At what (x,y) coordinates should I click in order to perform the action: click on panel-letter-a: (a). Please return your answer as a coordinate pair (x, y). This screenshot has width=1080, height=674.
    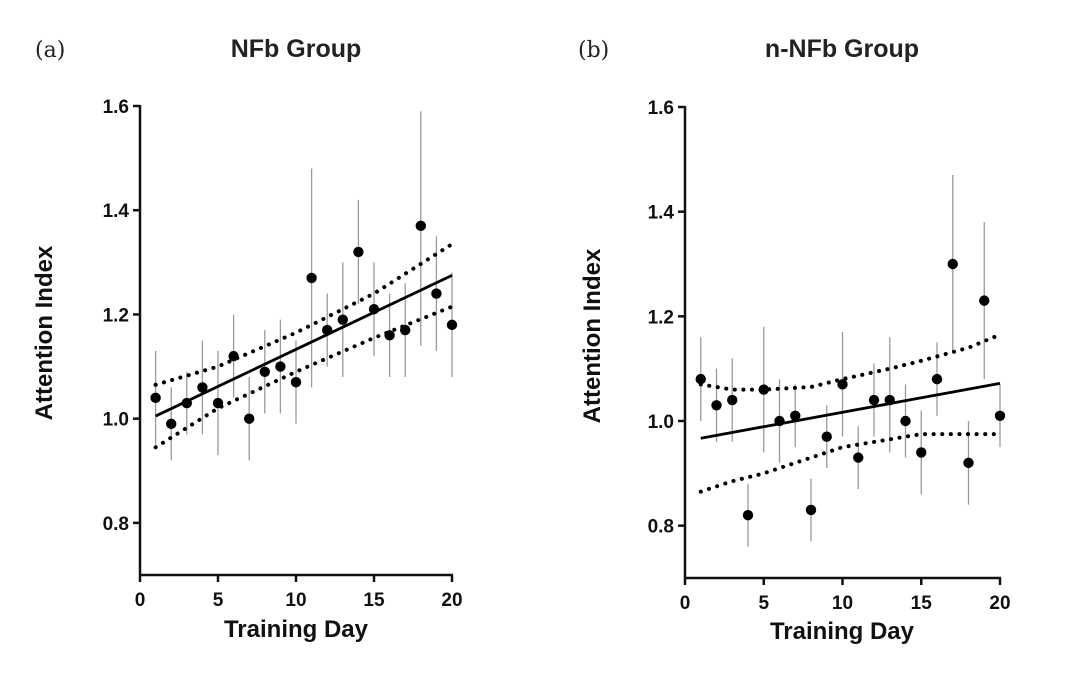
    Looking at the image, I should click on (50, 50).